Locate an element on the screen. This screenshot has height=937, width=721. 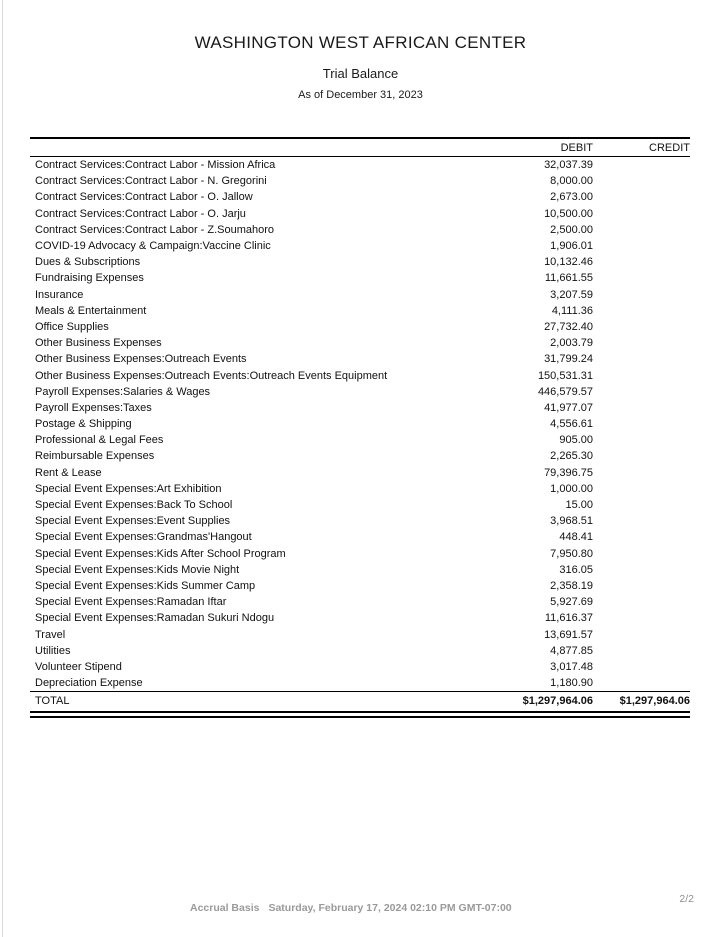
total-row: TOTAL $1,297,964.06 $1,297,964.06 is located at coordinates (360, 700).